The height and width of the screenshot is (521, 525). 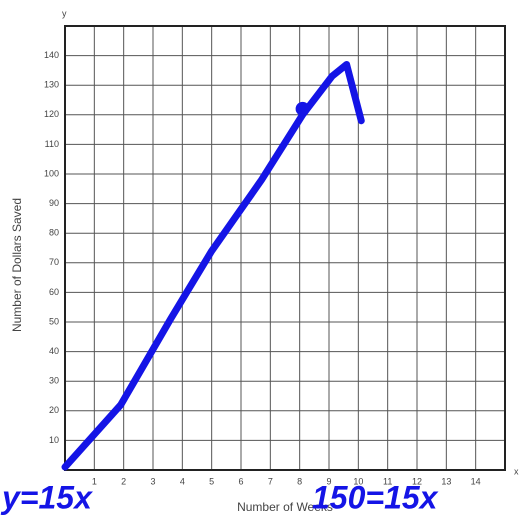 I want to click on x-axis-letter: x, so click(x=516, y=471).